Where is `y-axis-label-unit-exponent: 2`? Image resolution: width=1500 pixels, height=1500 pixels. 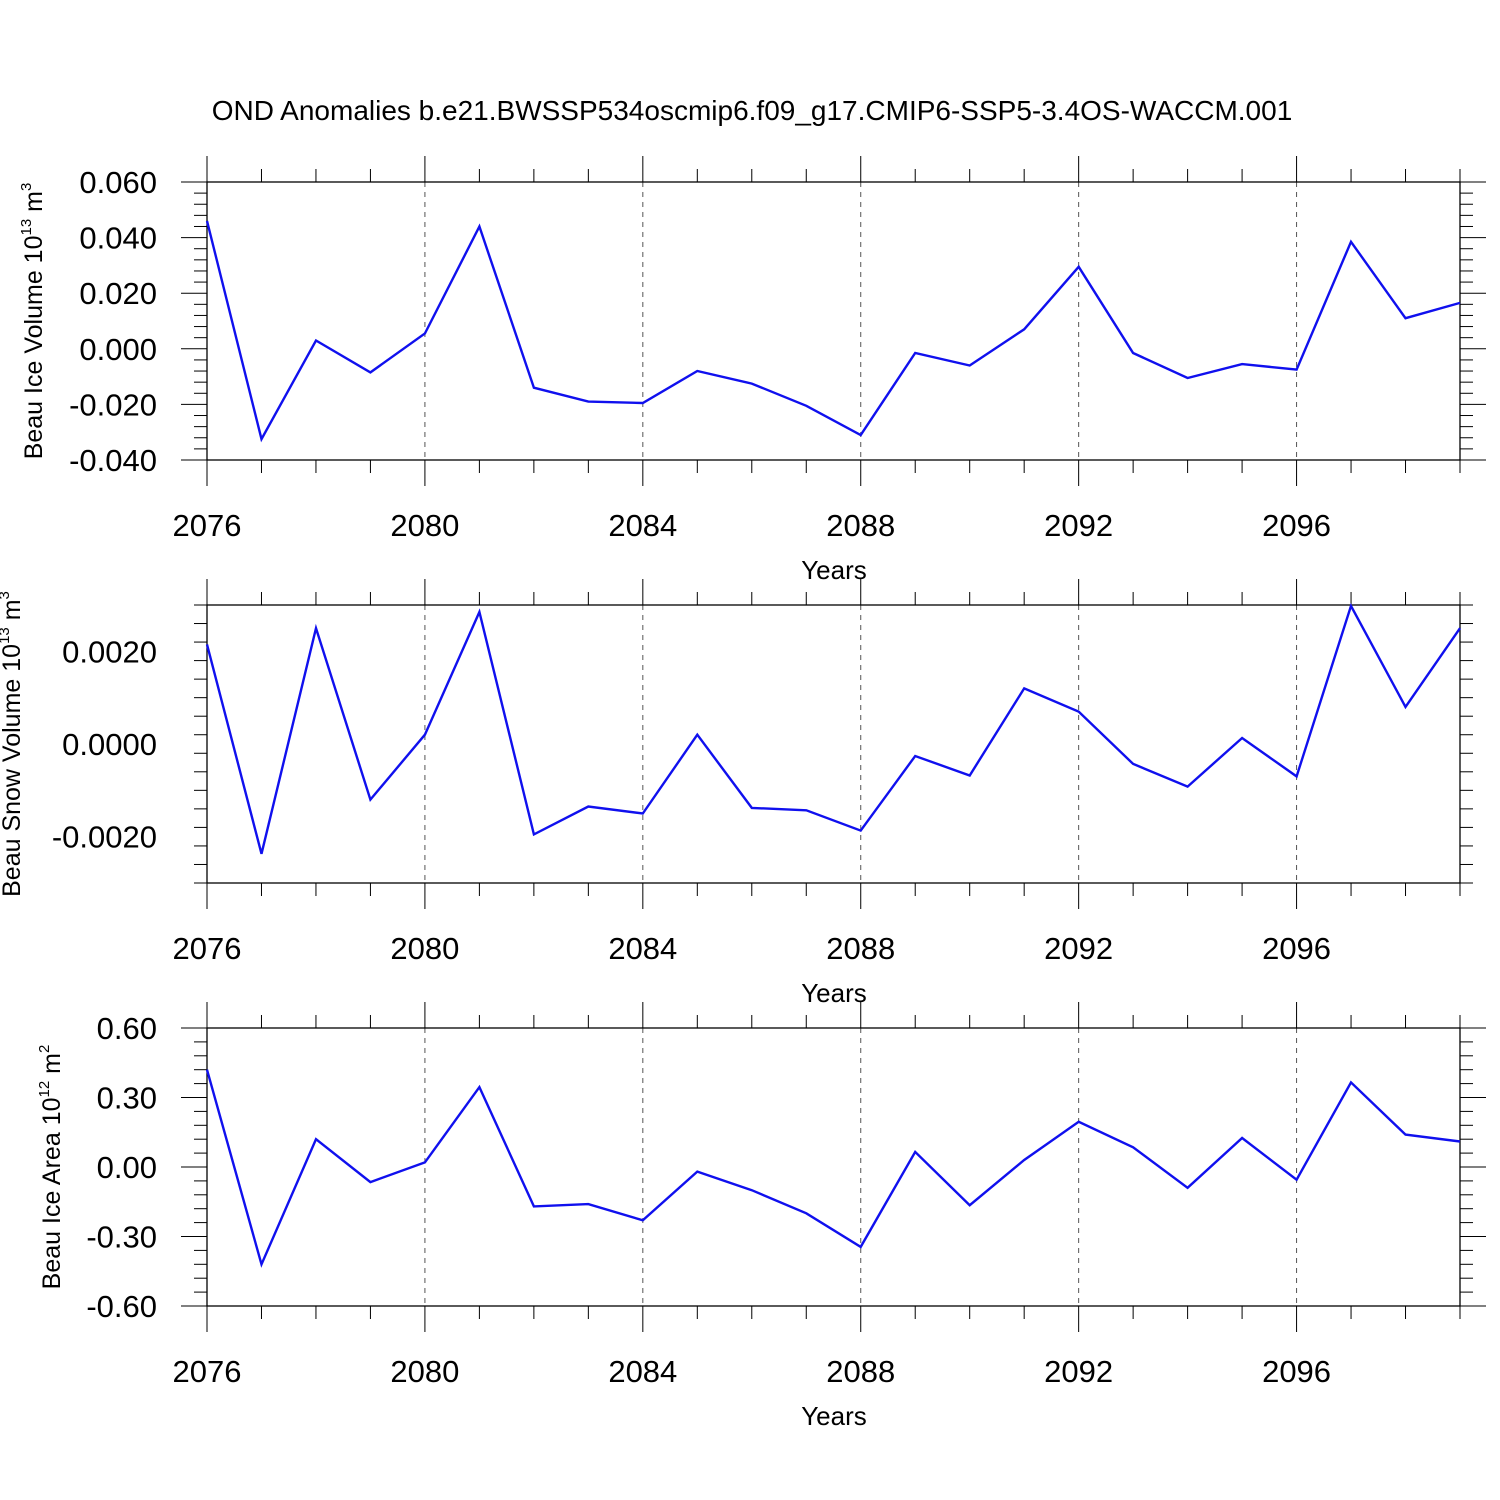
y-axis-label-unit-exponent: 2 is located at coordinates (44, 1049).